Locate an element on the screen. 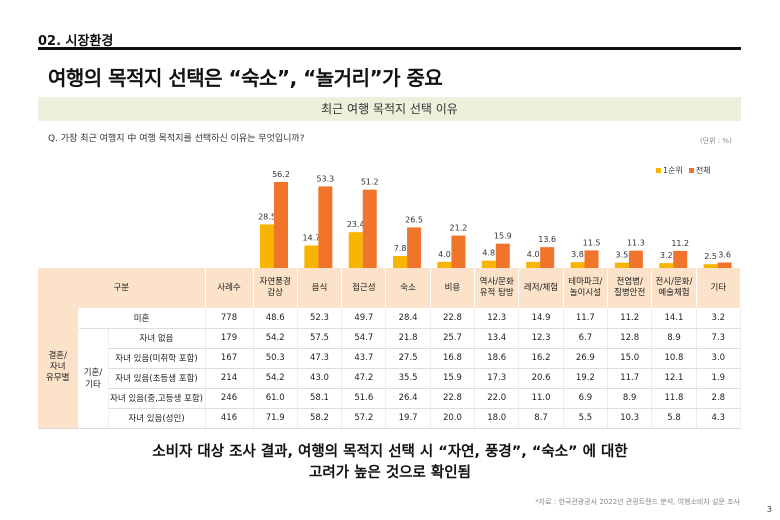  table-cell: 22.0 is located at coordinates (497, 398).